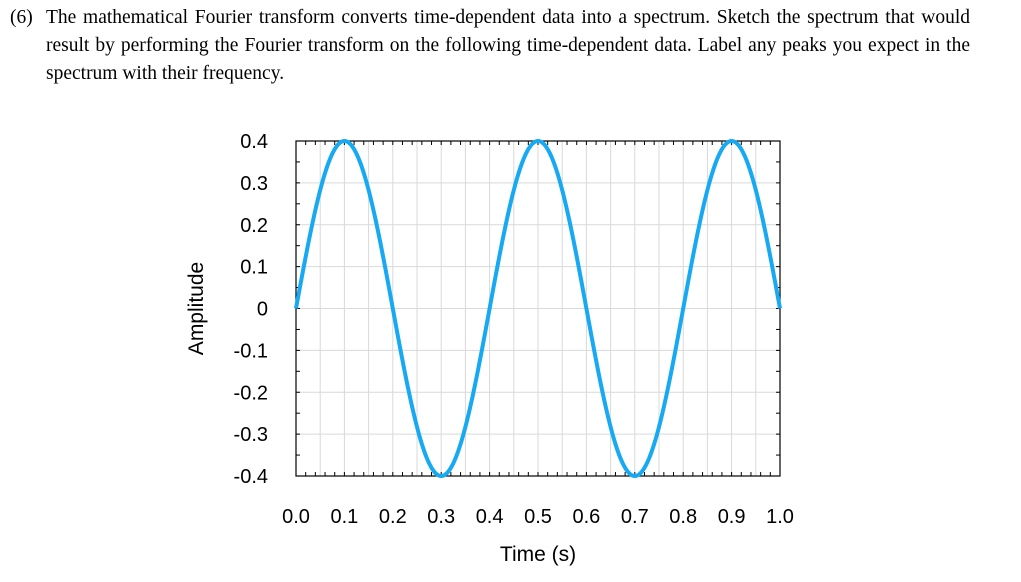 The image size is (1021, 582). I want to click on x-tick-label: 0.1, so click(344, 517).